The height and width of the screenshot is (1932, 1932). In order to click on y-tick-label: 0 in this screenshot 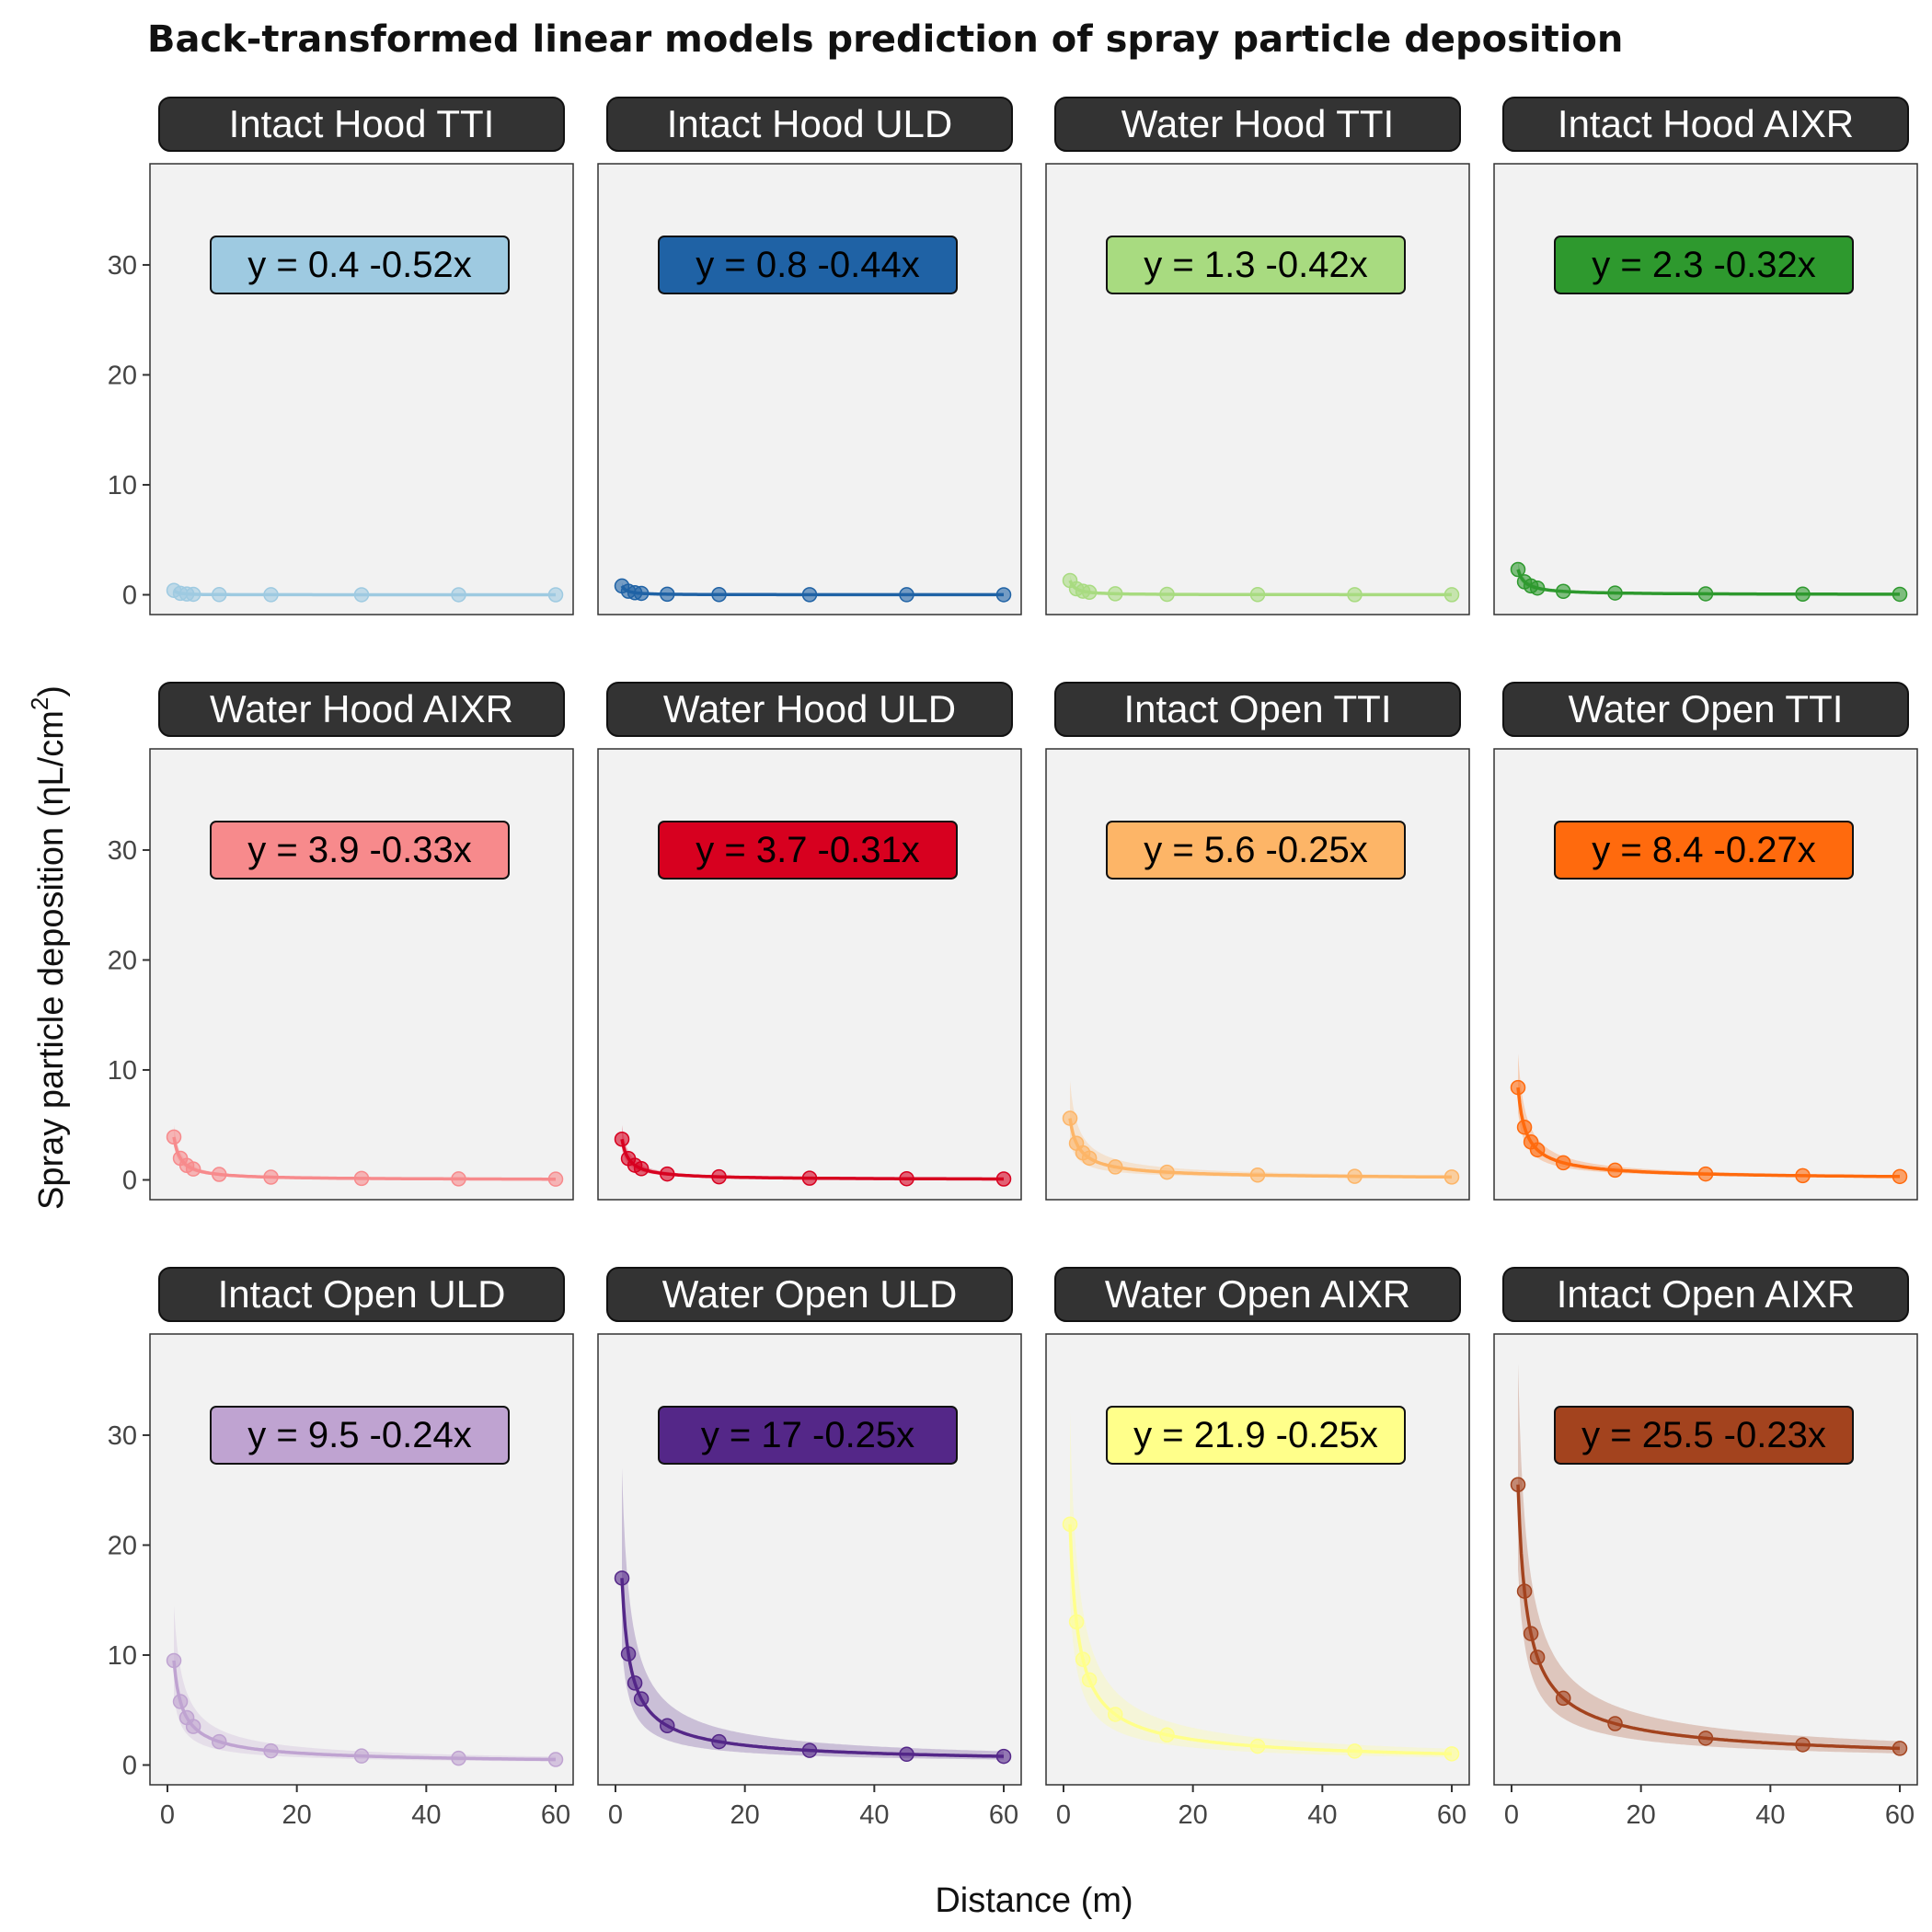, I will do `click(129, 595)`.